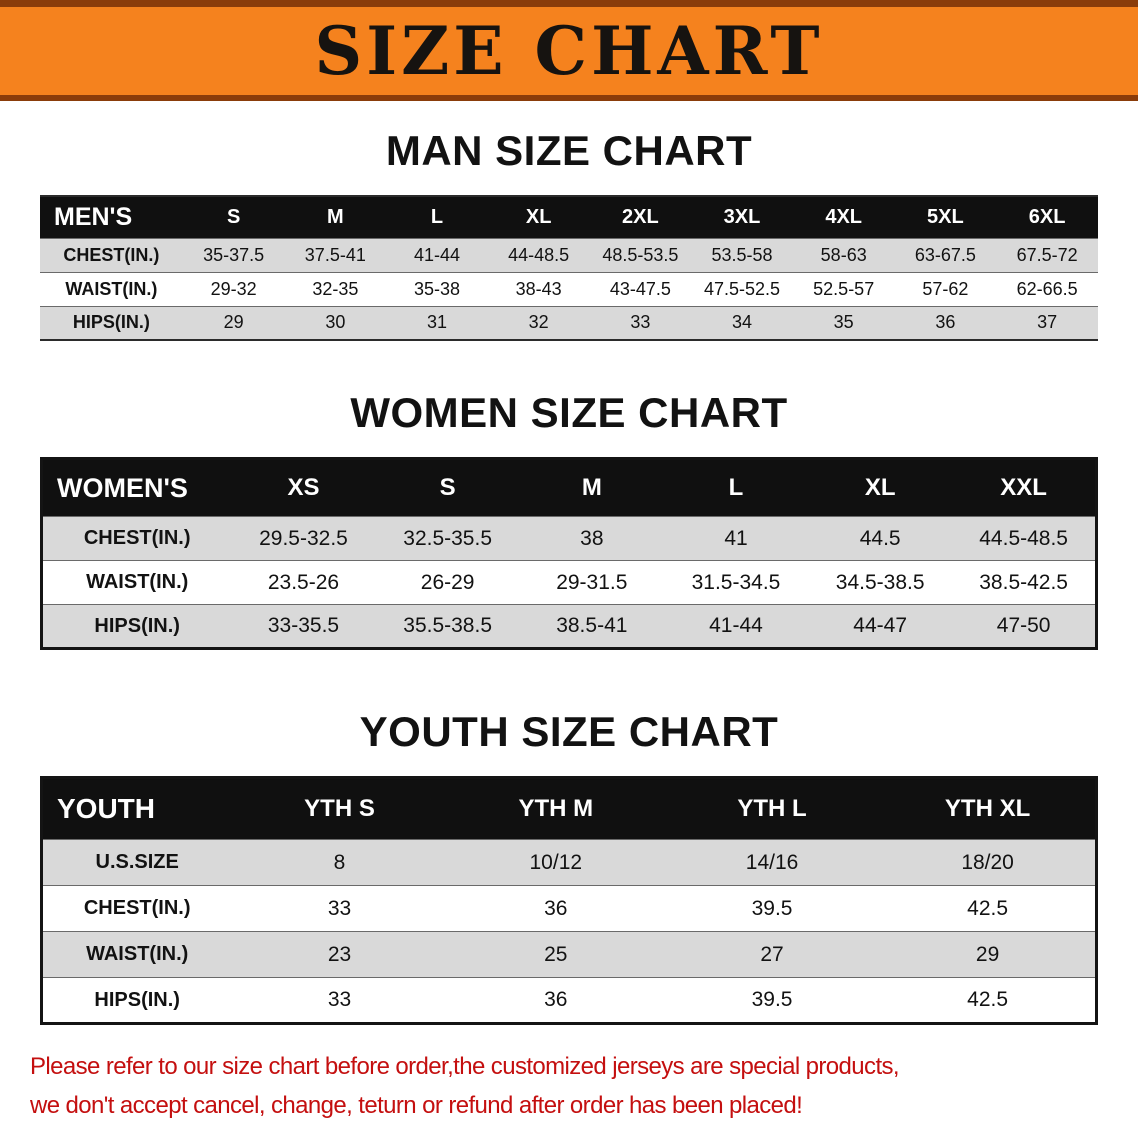  What do you see at coordinates (569, 908) in the screenshot?
I see `table-row: CHEST(IN.) 33 36 39.5 42.5` at bounding box center [569, 908].